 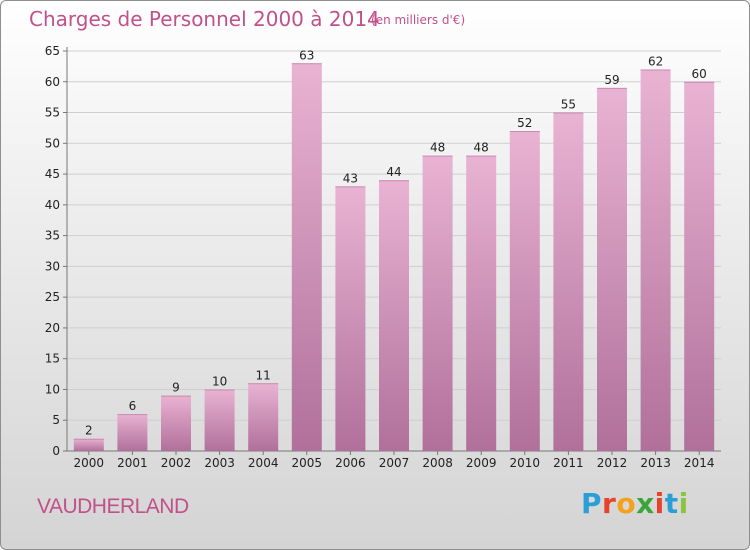 What do you see at coordinates (568, 282) in the screenshot?
I see `bar-2011` at bounding box center [568, 282].